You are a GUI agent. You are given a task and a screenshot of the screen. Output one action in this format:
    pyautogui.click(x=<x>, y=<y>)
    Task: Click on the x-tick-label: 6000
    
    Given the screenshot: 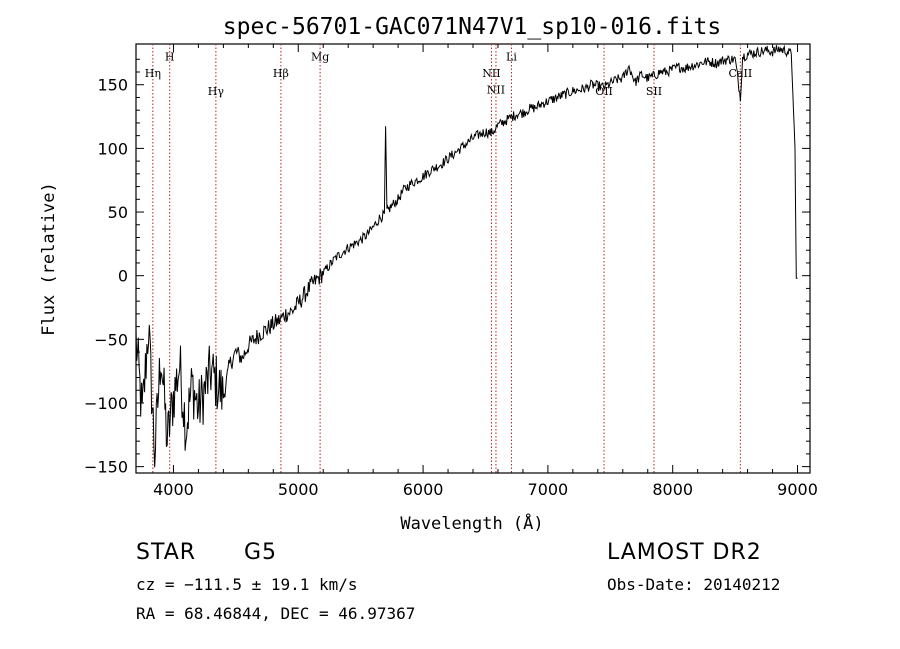 What is the action you would take?
    pyautogui.click(x=423, y=489)
    